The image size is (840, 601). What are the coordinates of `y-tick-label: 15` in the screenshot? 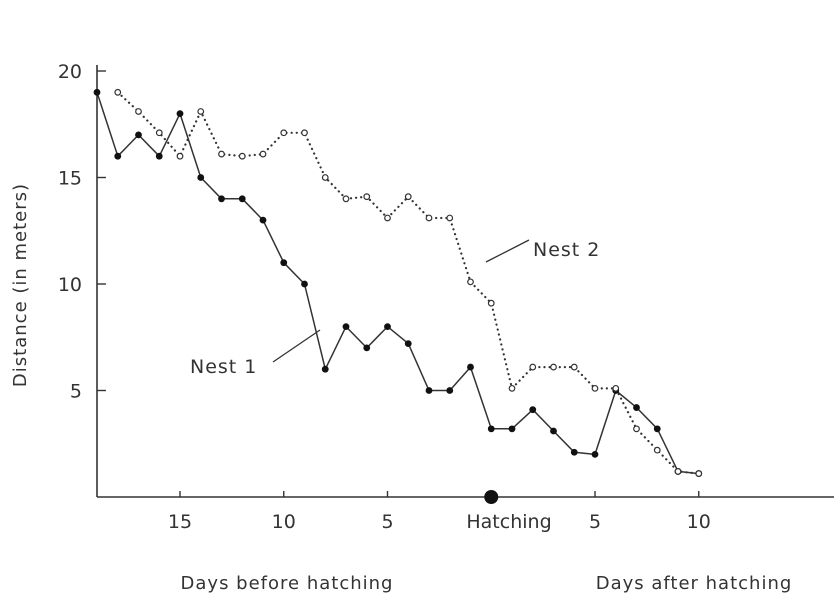 It's located at (70, 179).